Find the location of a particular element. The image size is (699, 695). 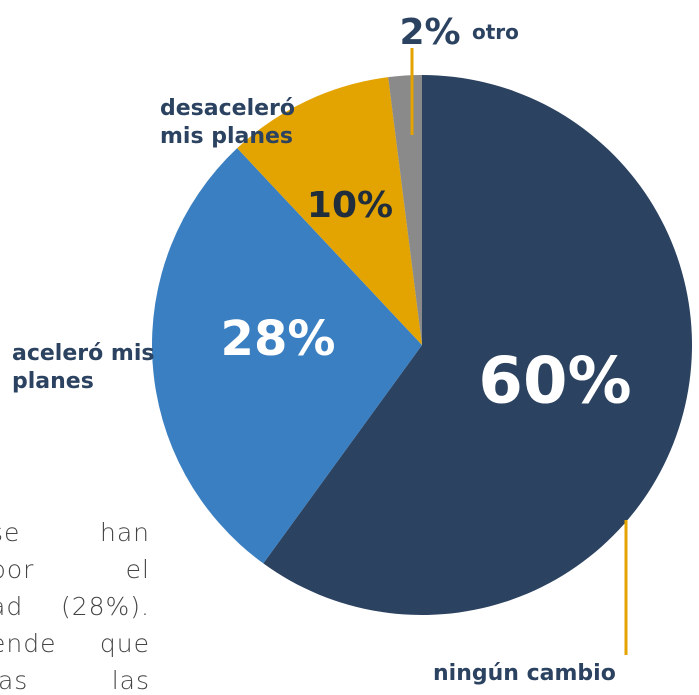

value-label: 28% is located at coordinates (278, 339).